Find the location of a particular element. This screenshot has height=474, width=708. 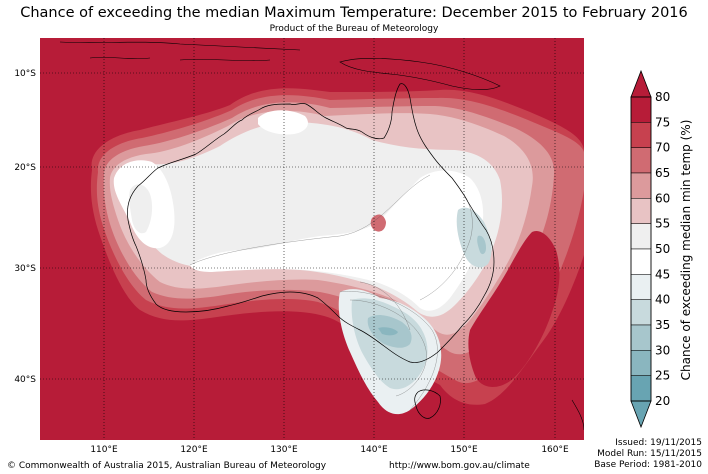

lon-label: 130°E is located at coordinates (284, 450).